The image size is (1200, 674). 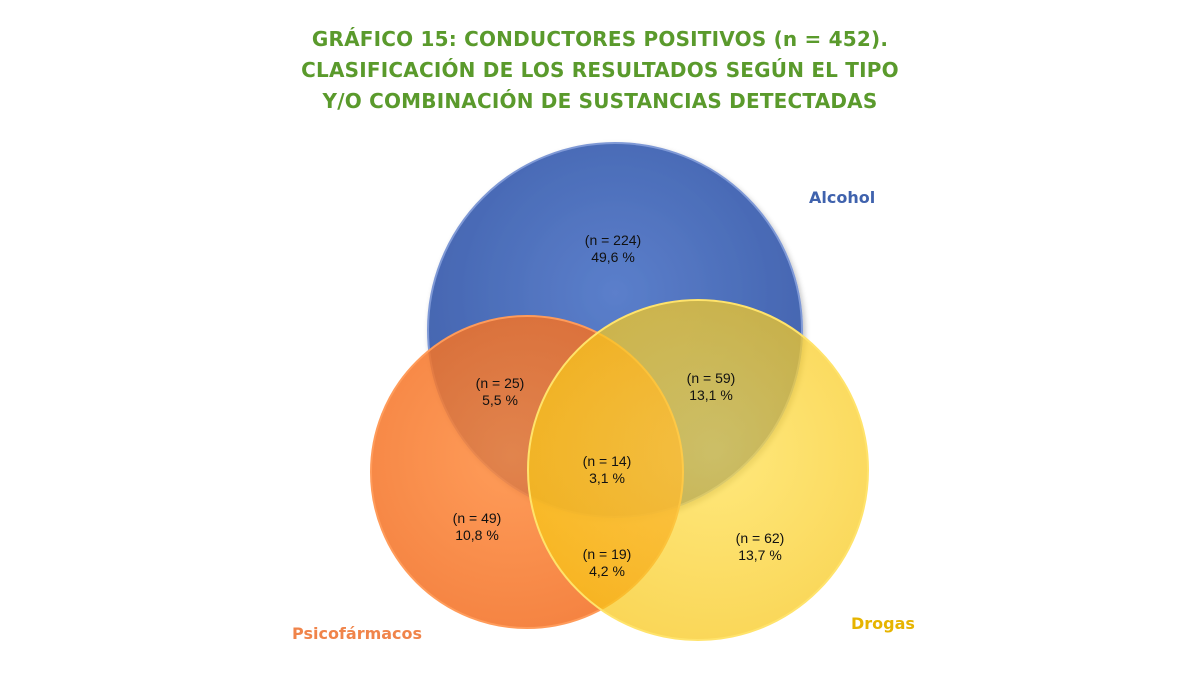 I want to click on set-label-alcohol: Alcohol, so click(x=842, y=197).